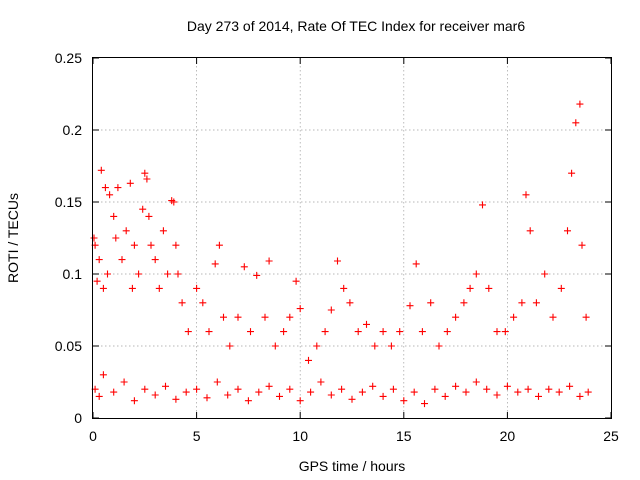  I want to click on x-tick-label: 10, so click(300, 436).